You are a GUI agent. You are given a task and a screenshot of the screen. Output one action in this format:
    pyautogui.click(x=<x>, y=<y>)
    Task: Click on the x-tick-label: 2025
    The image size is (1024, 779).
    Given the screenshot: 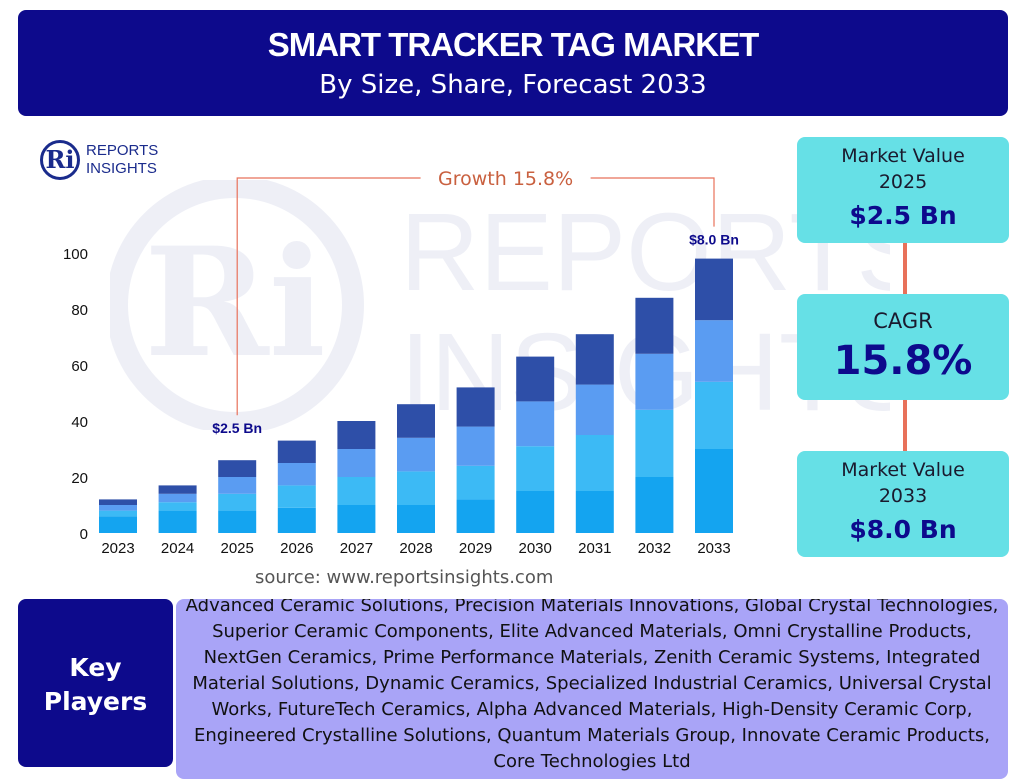 What is the action you would take?
    pyautogui.click(x=237, y=548)
    